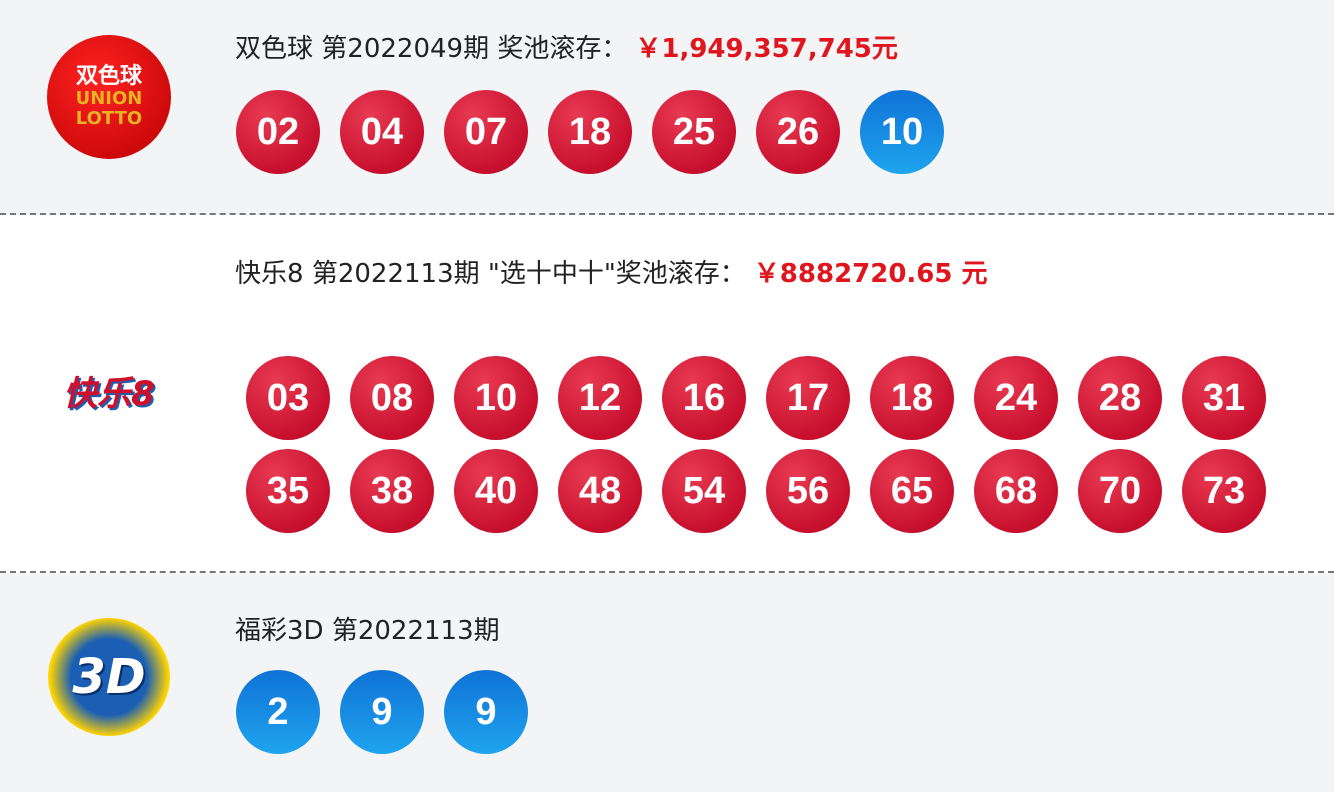  Describe the element at coordinates (109, 97) in the screenshot. I see `ssq-logo: 双色球 UNION LOTTO` at that location.